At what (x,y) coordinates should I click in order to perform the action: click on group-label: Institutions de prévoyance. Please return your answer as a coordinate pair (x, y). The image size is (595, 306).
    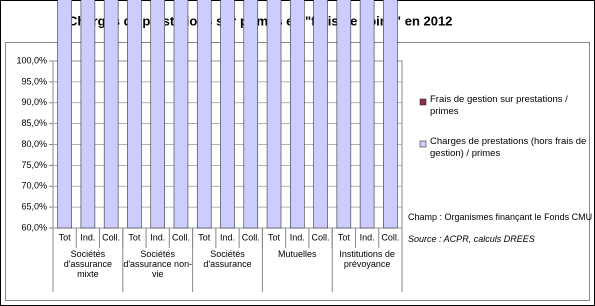
    Looking at the image, I should click on (367, 259).